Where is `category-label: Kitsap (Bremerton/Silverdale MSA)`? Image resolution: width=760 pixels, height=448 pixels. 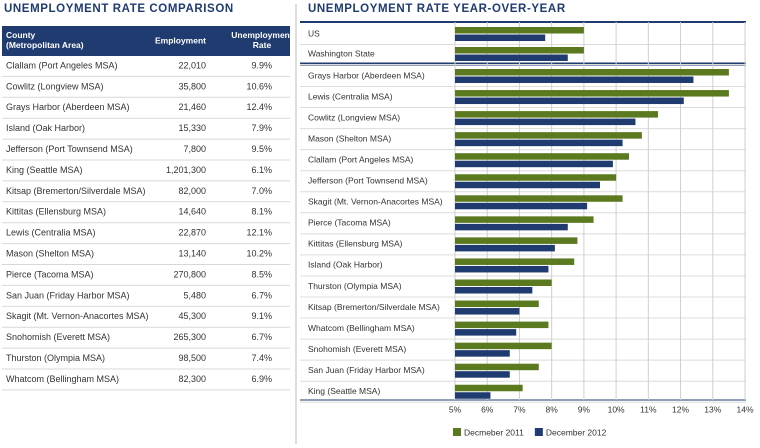
category-label: Kitsap (Bremerton/Silverdale MSA) is located at coordinates (374, 307).